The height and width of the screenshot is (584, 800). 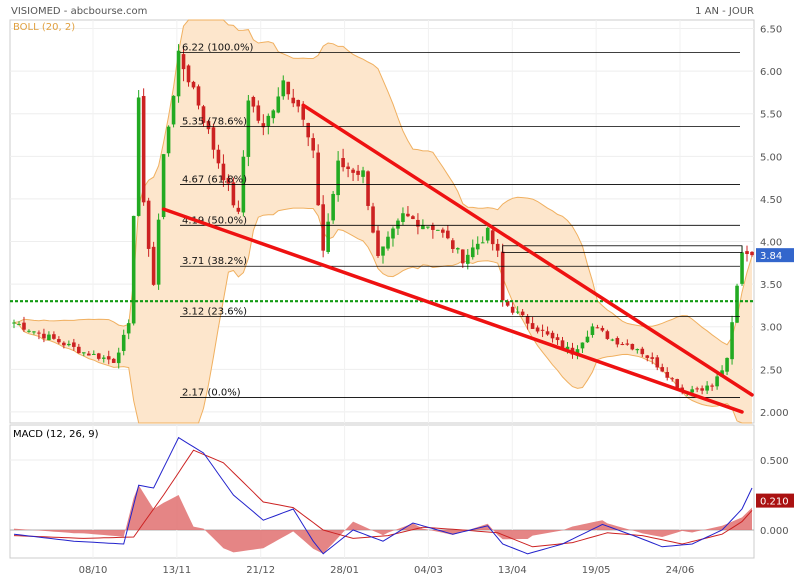 What do you see at coordinates (622, 249) in the screenshot?
I see `resistance-box` at bounding box center [622, 249].